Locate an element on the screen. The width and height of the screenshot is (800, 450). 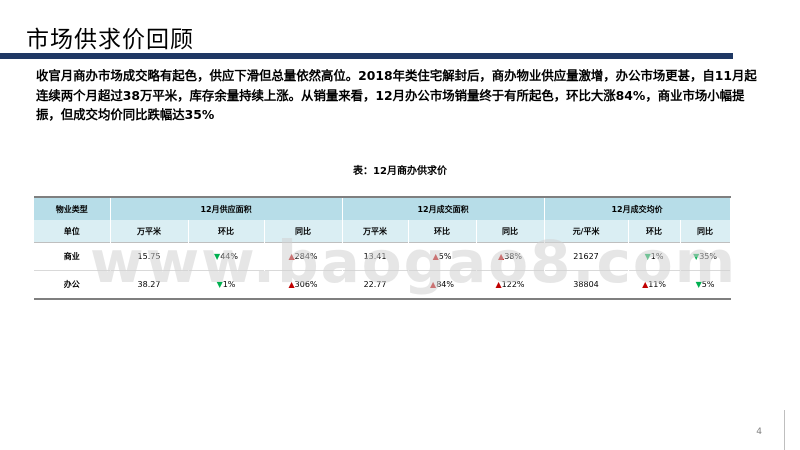
header-unit: 单位 is located at coordinates (72, 231).